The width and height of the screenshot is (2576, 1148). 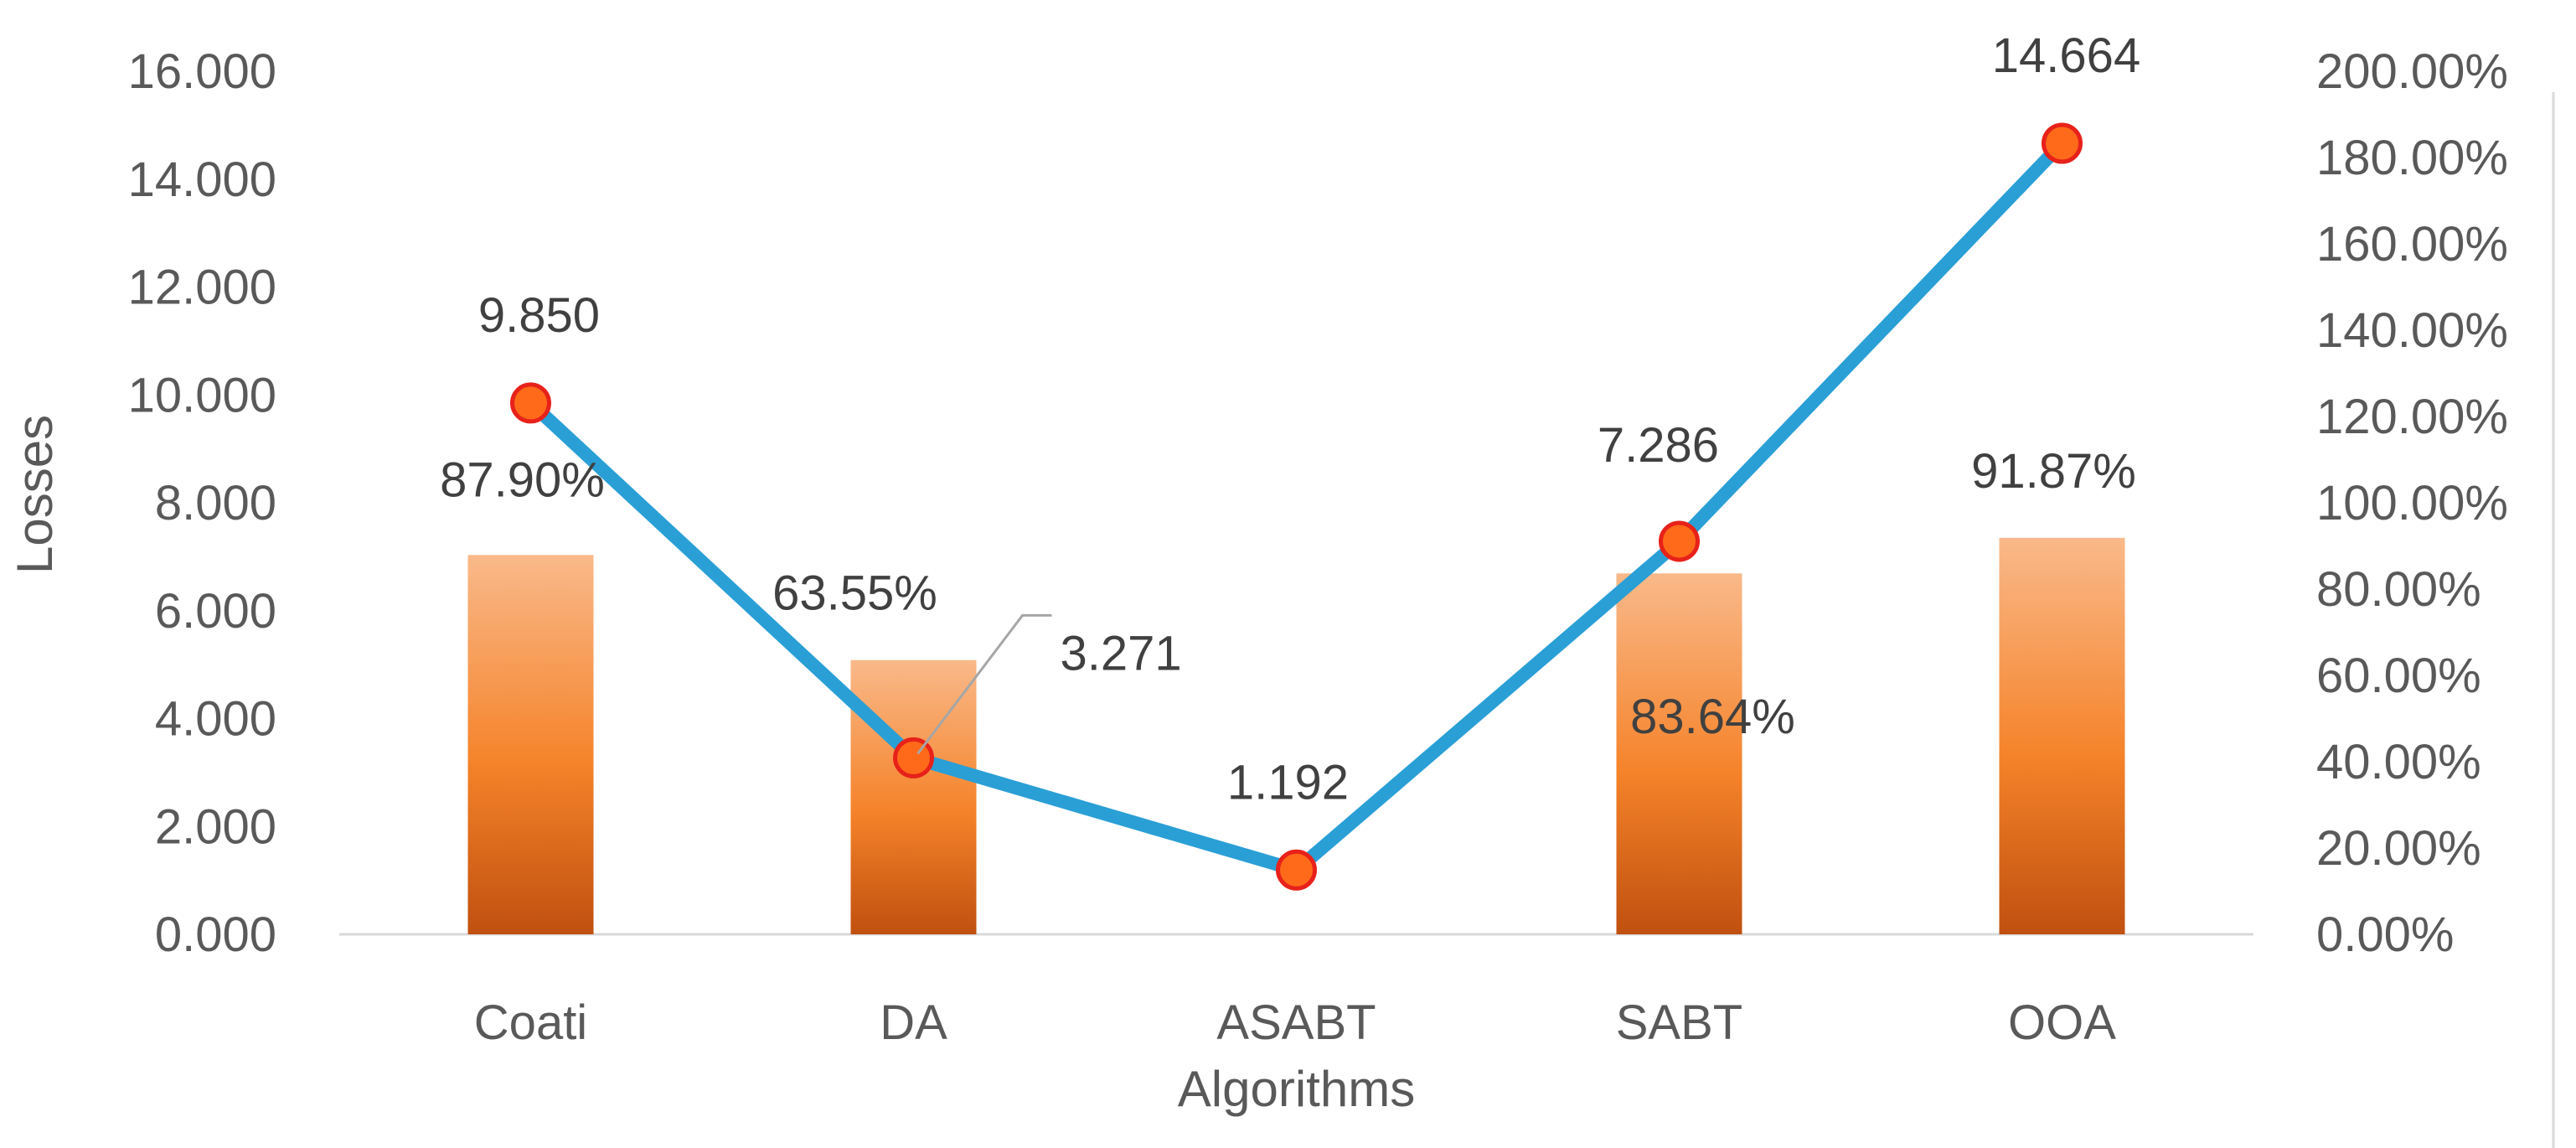 I want to click on right-tick-label: 200.00%, so click(x=2412, y=71).